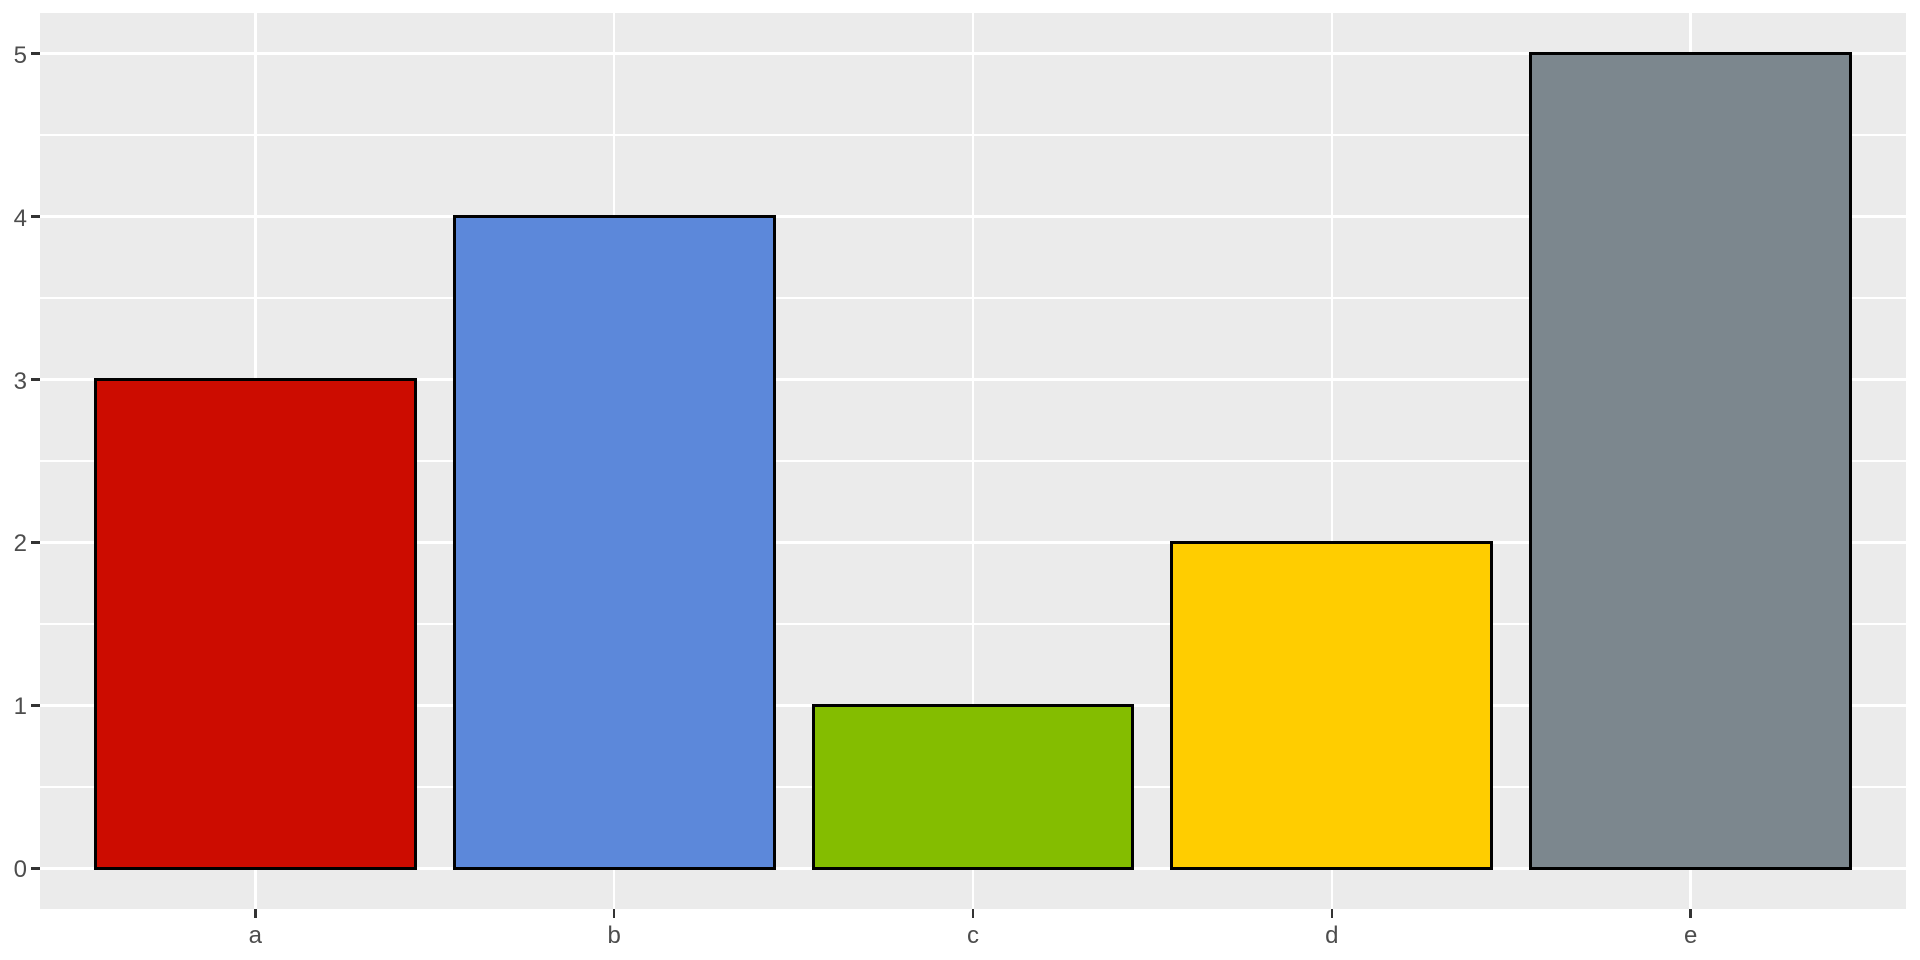 The image size is (1920, 960). Describe the element at coordinates (255, 935) in the screenshot. I see `x-tick-label: a` at that location.